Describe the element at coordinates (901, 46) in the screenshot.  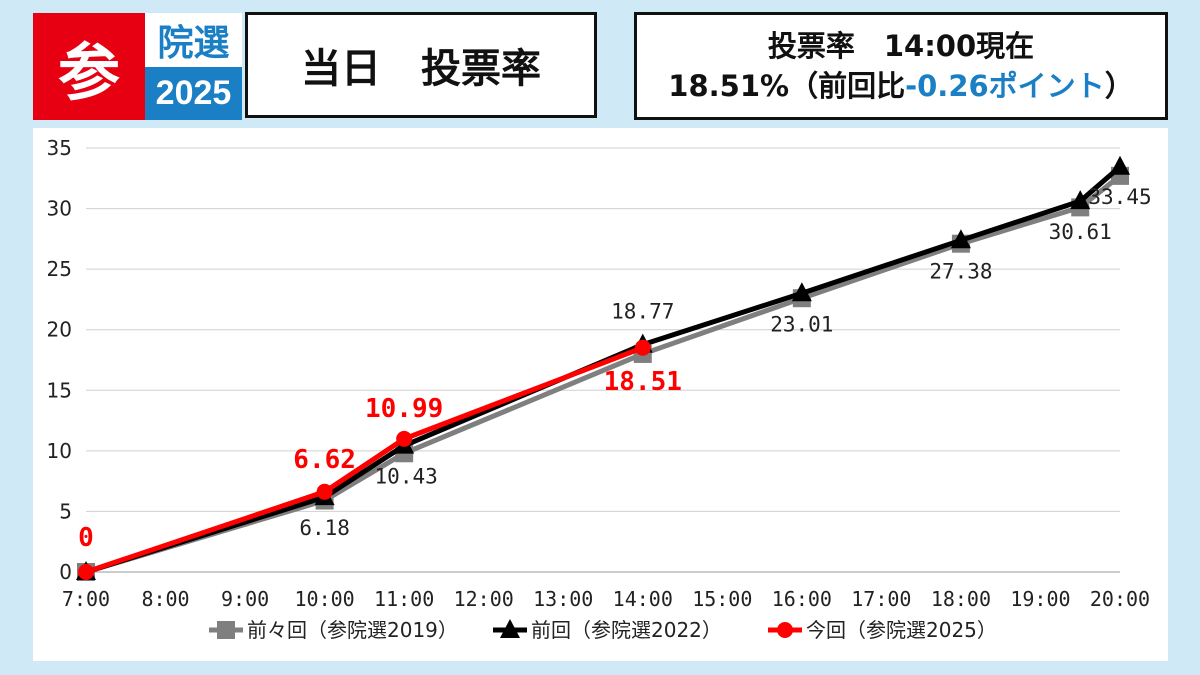
I see `turnout-time-line: 投票率 14:00現在` at that location.